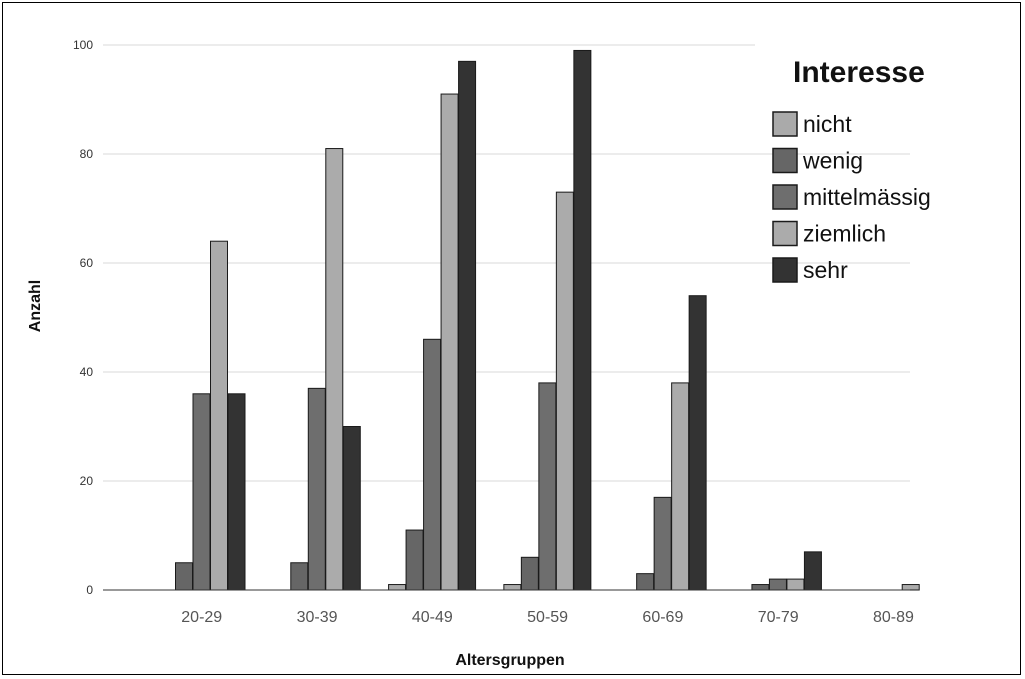 This screenshot has height=679, width=1025. What do you see at coordinates (778, 617) in the screenshot?
I see `x-tick-label: 70-79` at bounding box center [778, 617].